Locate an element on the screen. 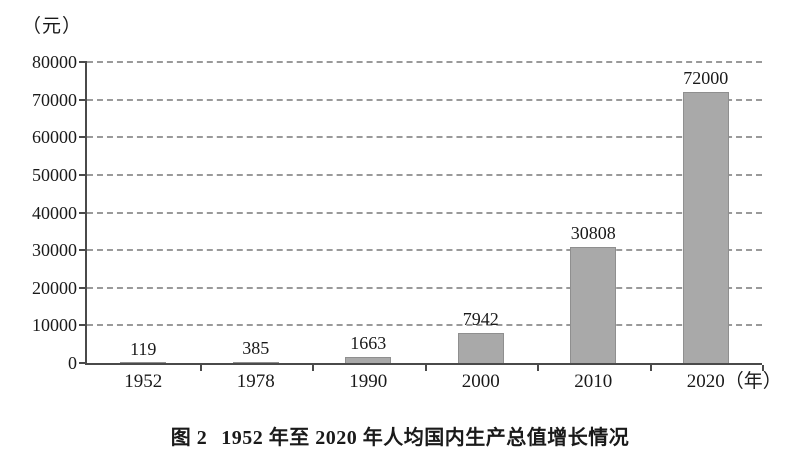 The image size is (800, 464). x-axis-tick-label: 1990 is located at coordinates (368, 382).